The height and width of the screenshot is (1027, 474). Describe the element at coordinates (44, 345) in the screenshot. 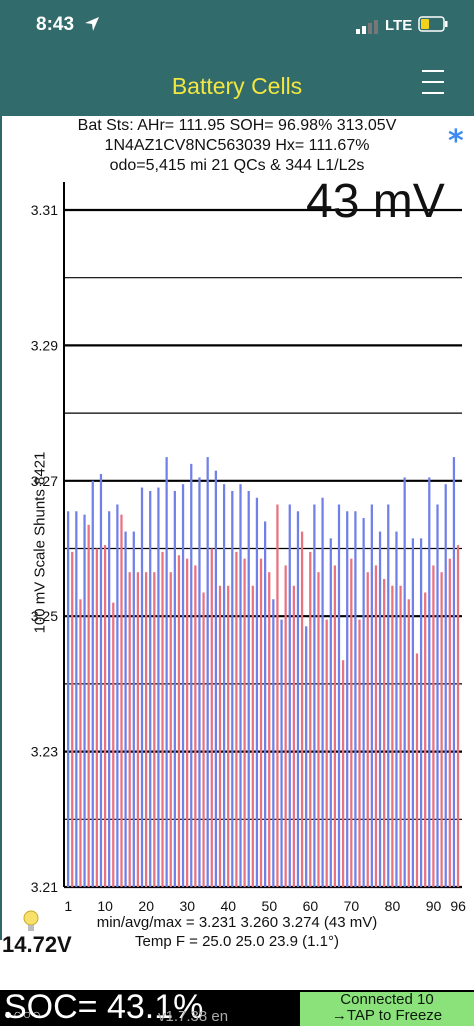

I see `y-tick-label: 3.29` at that location.